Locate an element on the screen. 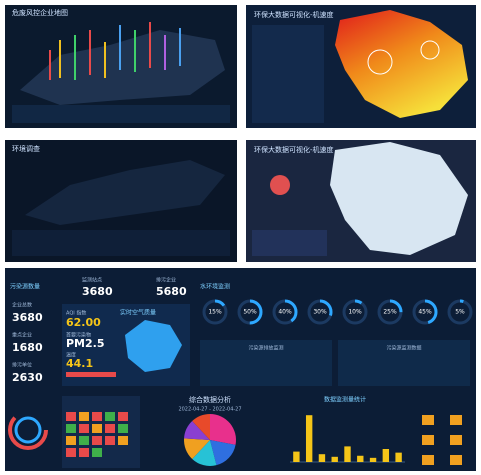 This screenshot has width=481, height=475. decor-bars is located at coordinates (115, 51).